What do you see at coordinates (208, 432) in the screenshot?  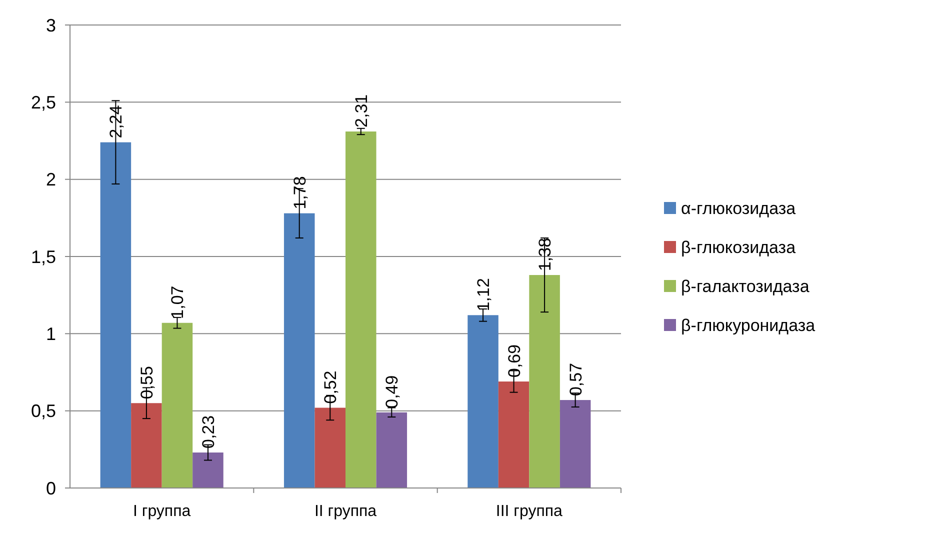 I see `data-label: 0,23` at bounding box center [208, 432].